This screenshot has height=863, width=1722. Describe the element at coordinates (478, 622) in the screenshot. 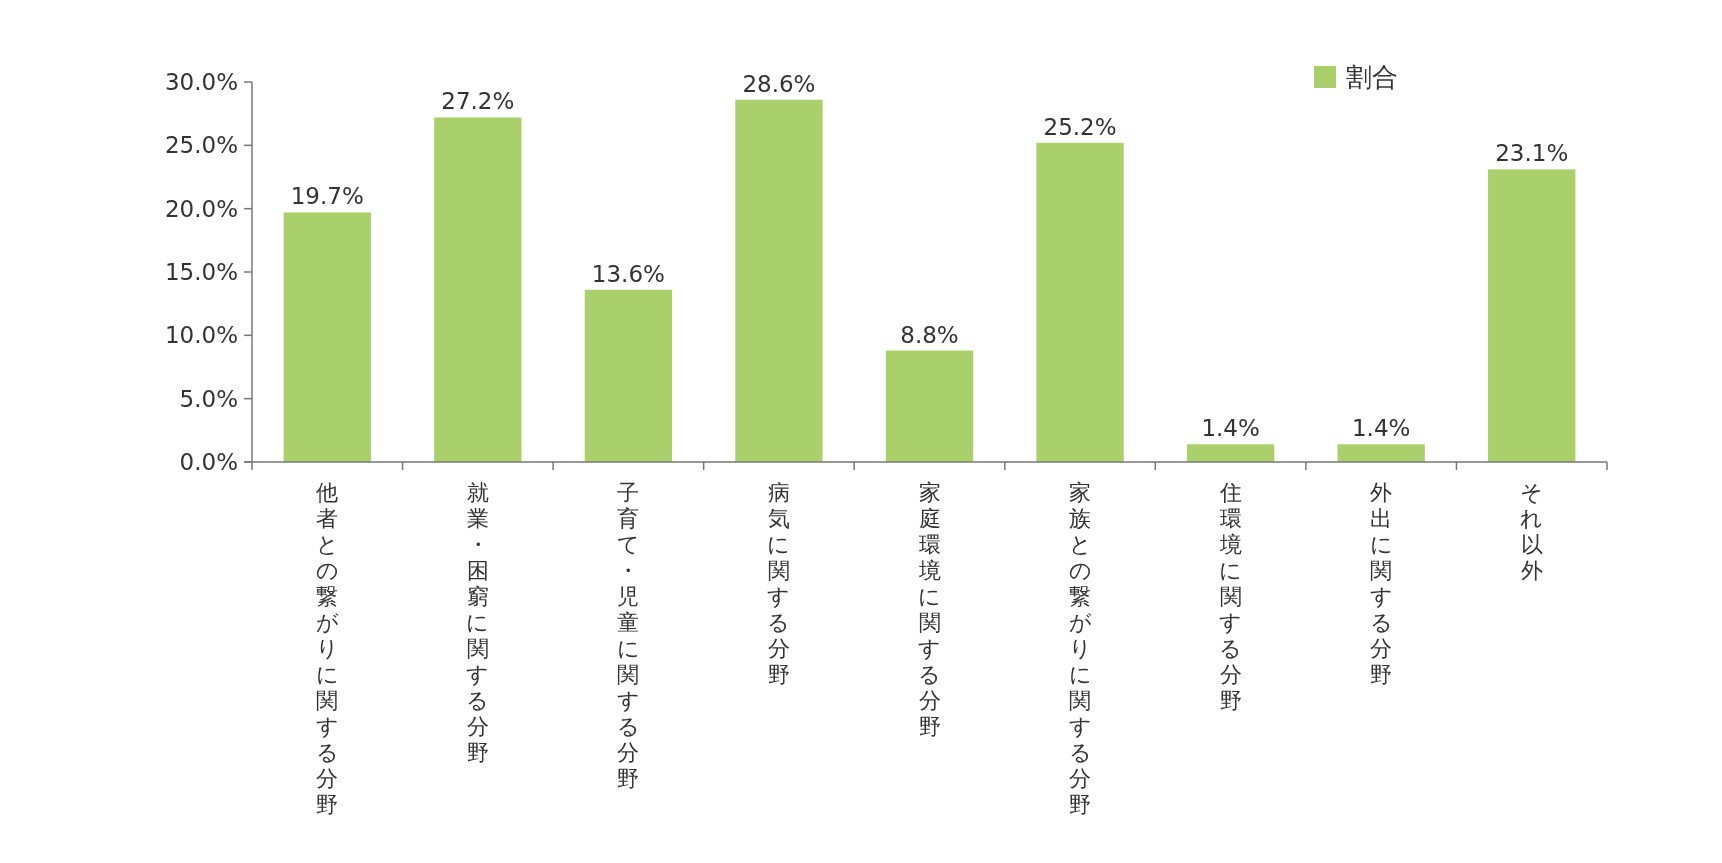

I see `category-label: 就業・困窮に関する分野` at that location.